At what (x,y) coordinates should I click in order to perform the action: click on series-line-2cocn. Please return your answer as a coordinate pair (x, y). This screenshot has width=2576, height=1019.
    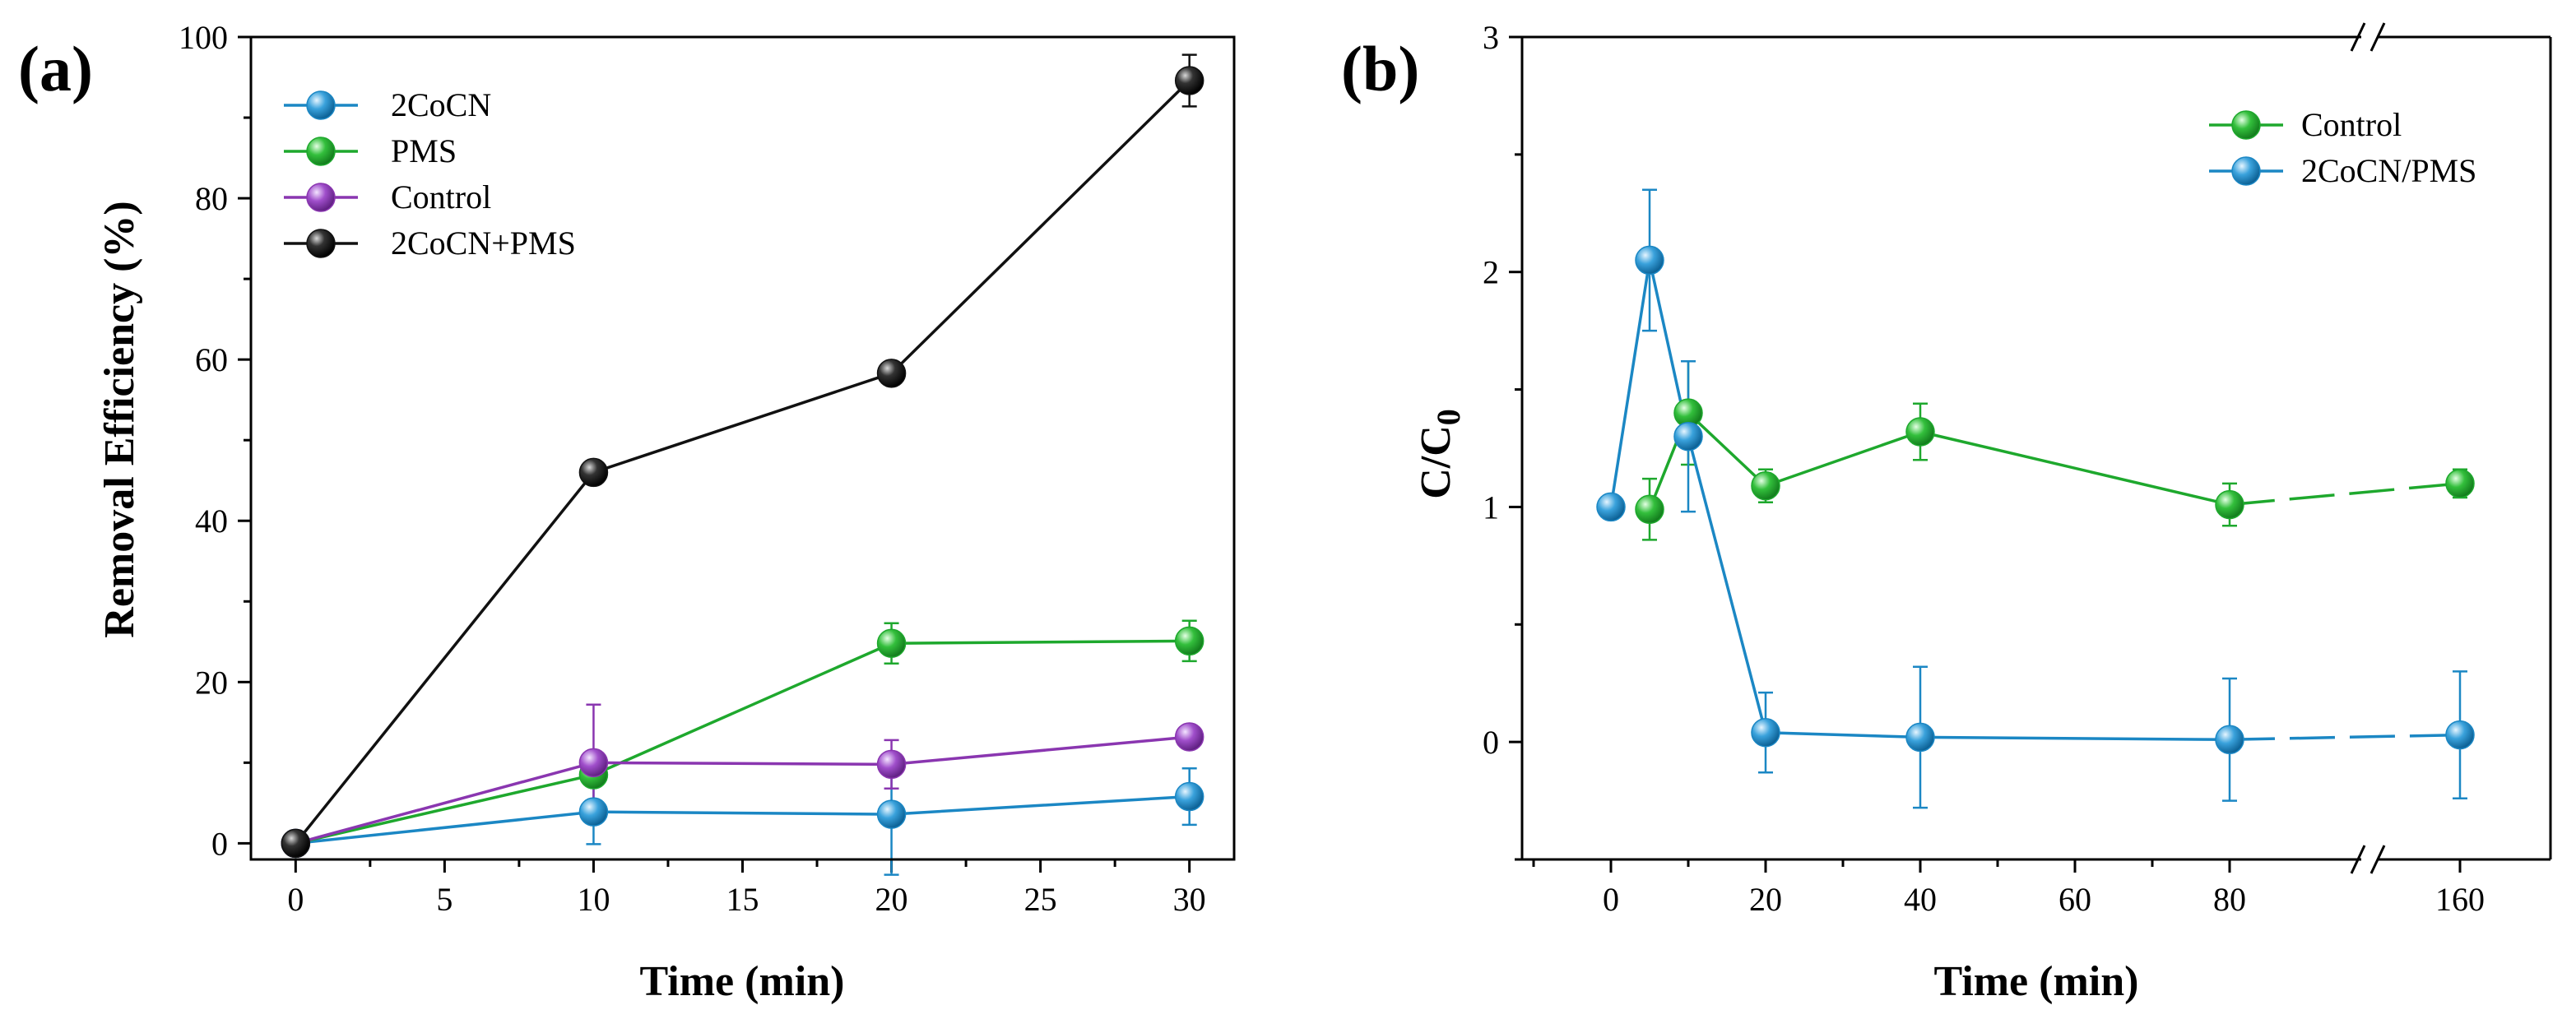
    Looking at the image, I should click on (742, 819).